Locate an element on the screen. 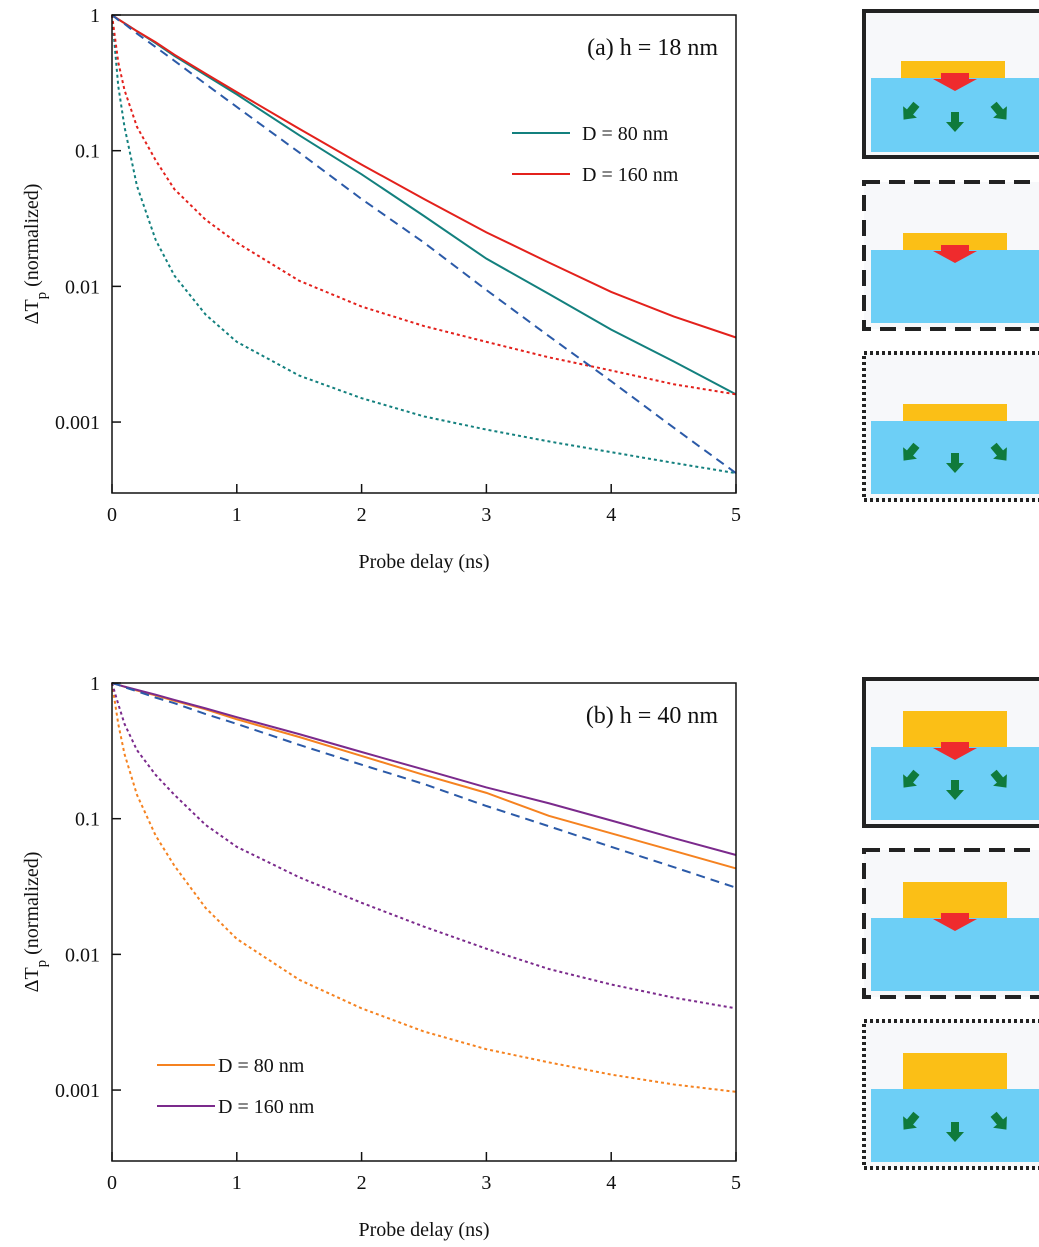 The height and width of the screenshot is (1247, 1039). panel-annotation: (b) h = 40 nm is located at coordinates (652, 716).